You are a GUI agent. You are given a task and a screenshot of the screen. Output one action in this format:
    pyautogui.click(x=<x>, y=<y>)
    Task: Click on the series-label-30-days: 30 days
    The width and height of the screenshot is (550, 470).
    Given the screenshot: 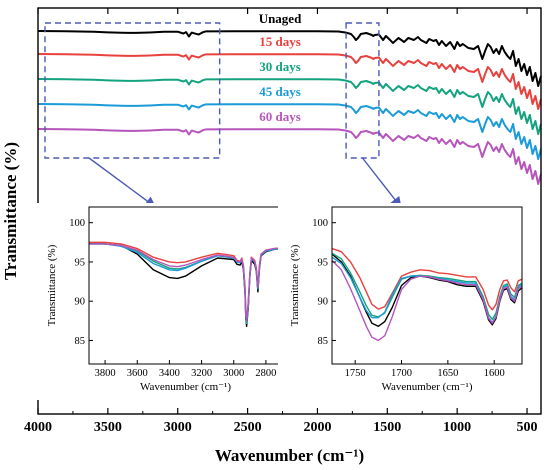 What is the action you would take?
    pyautogui.click(x=280, y=66)
    